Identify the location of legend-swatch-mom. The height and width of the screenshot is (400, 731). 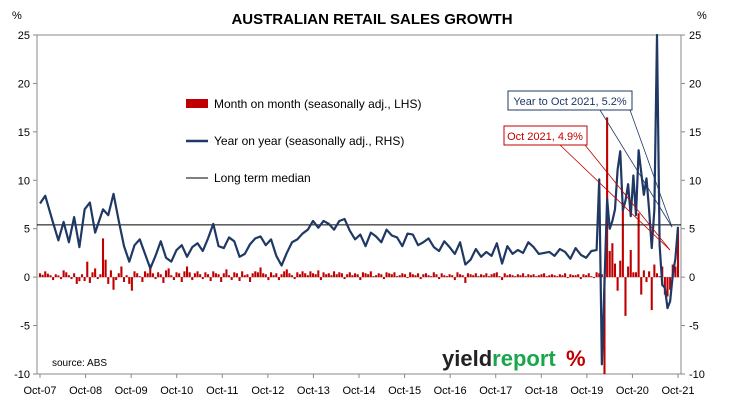
(197, 103).